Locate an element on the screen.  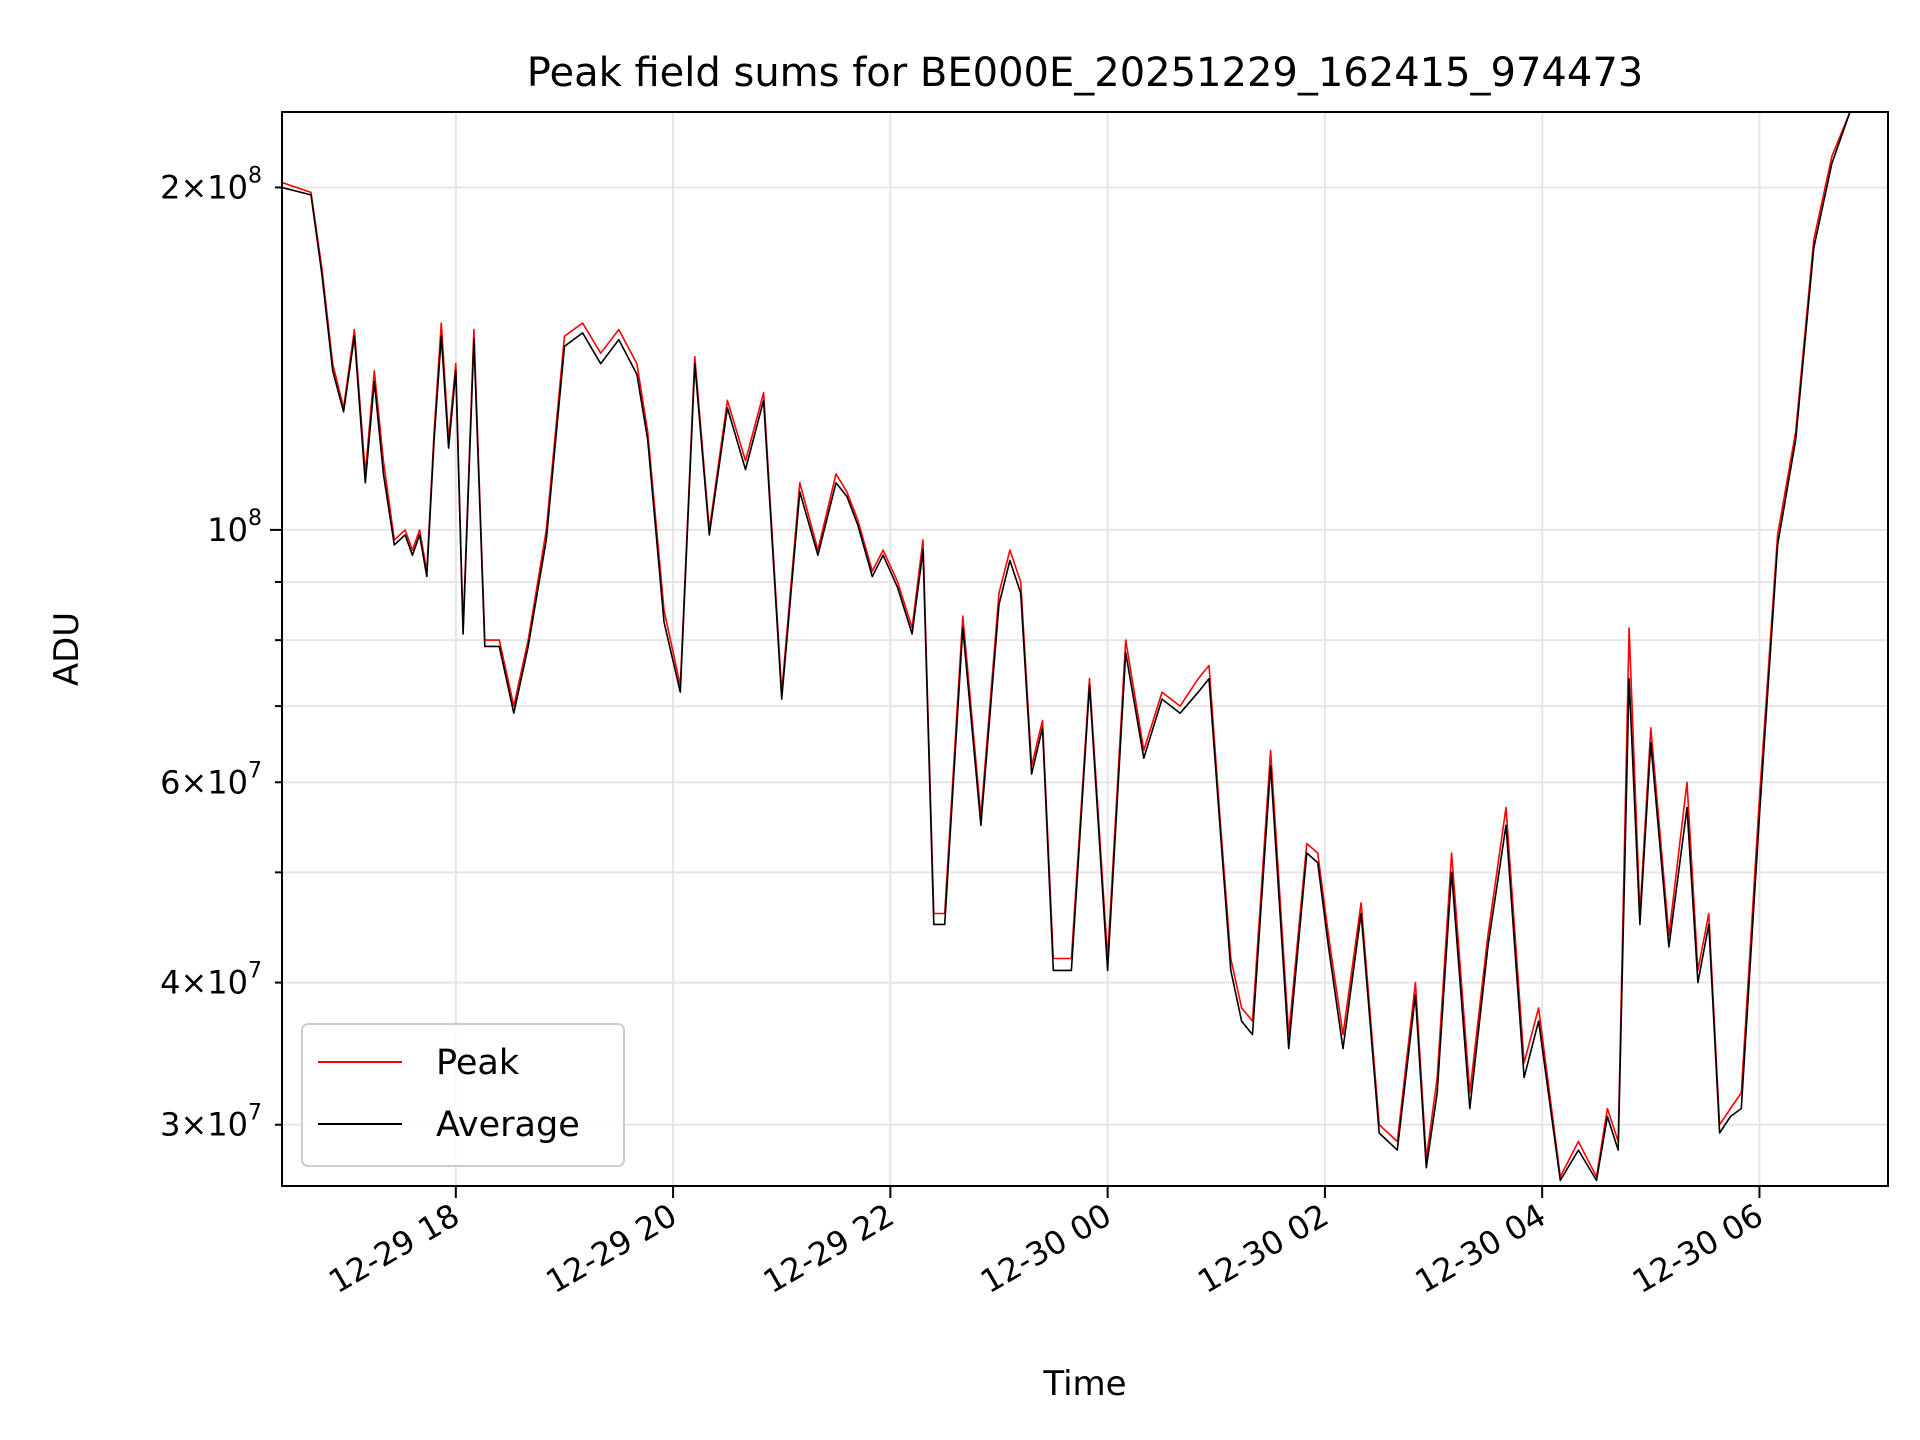
y-tick-label: 6×107 is located at coordinates (211, 779).